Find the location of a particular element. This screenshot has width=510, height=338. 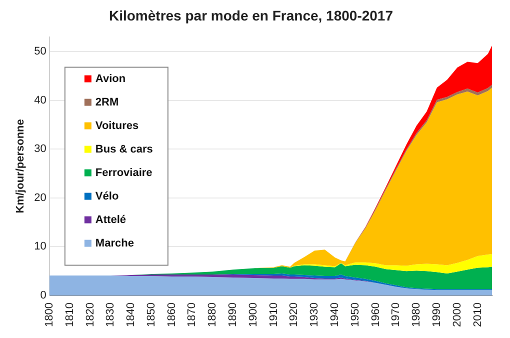

x-tick-label: 1910 is located at coordinates (274, 315).